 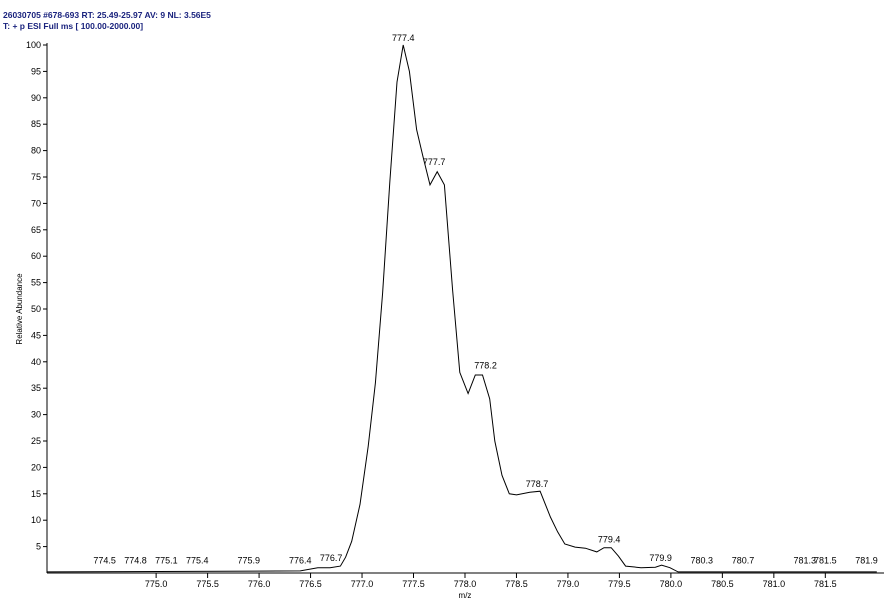 I want to click on y-tick-label: 35, so click(x=36, y=388).